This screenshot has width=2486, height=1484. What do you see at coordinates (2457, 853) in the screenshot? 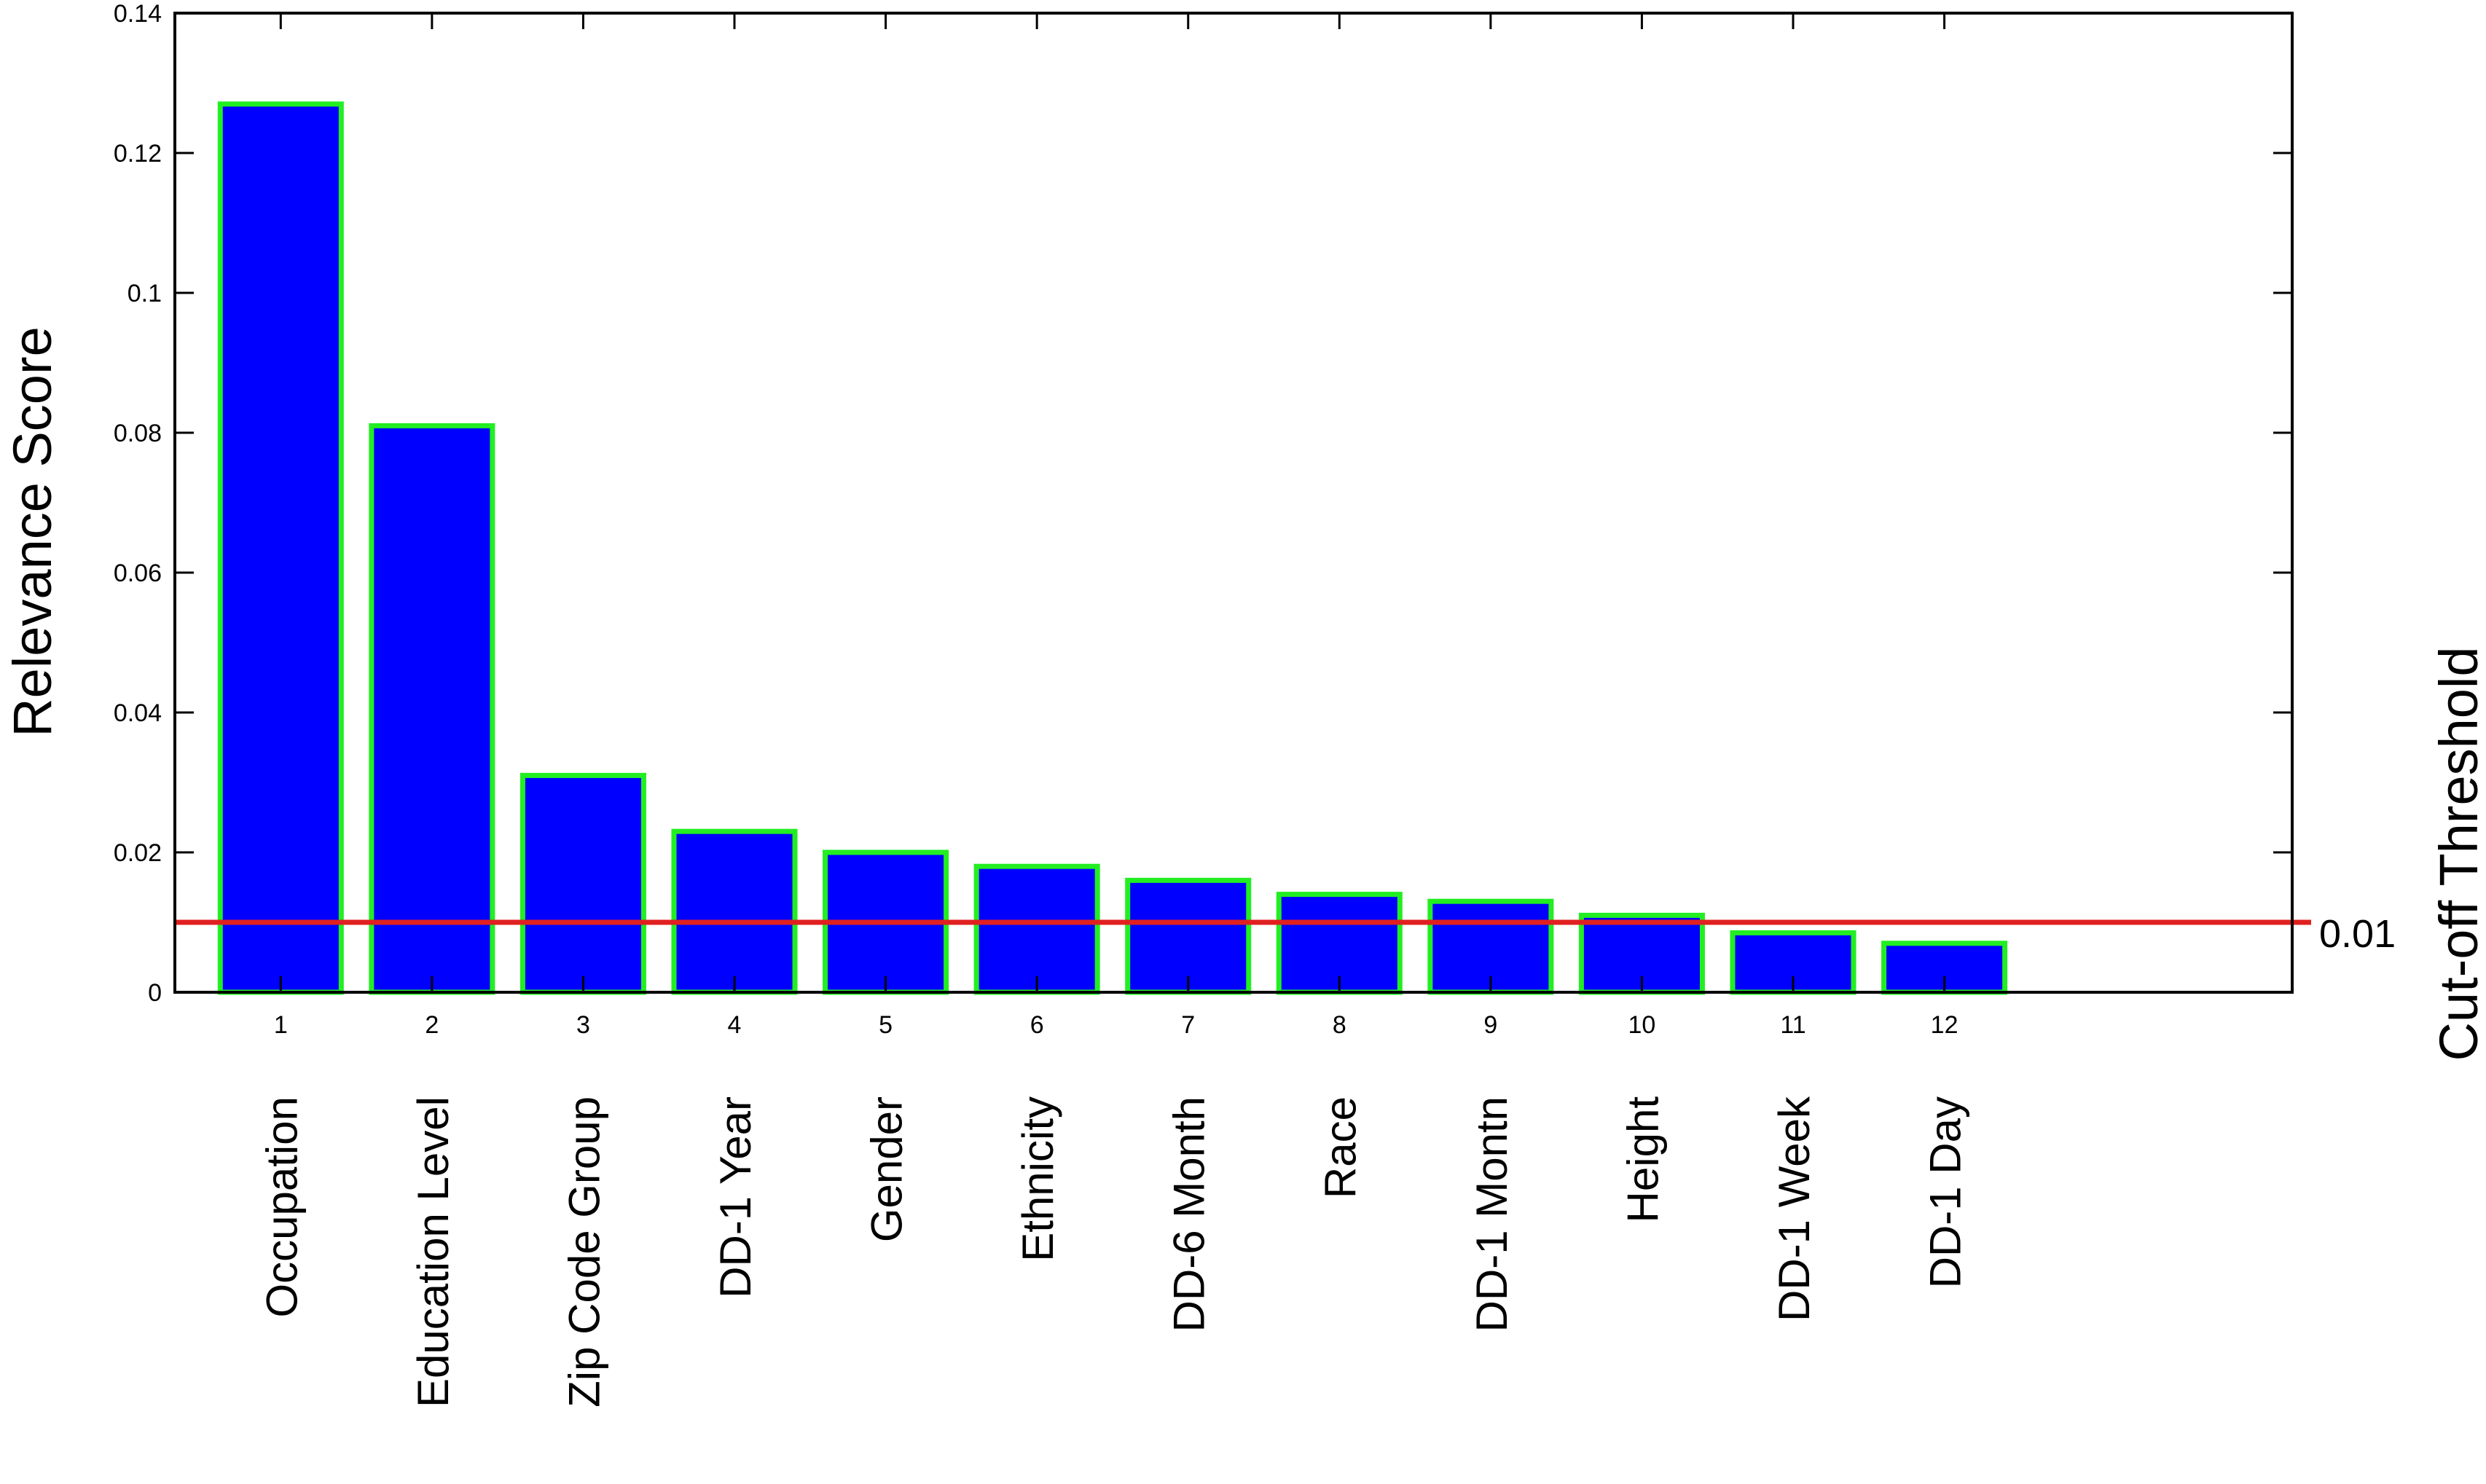
I see `threshold-title: Cut-off Threshold` at bounding box center [2457, 853].